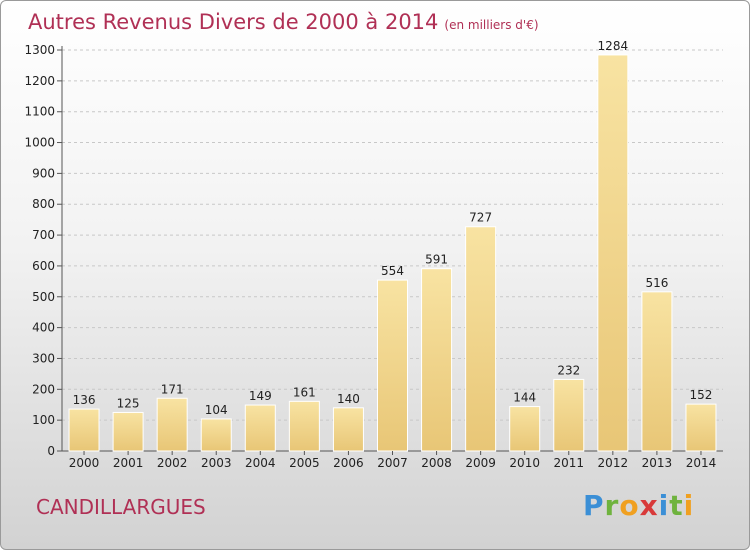 This screenshot has height=550, width=750. I want to click on x-tick-label: 2007, so click(392, 463).